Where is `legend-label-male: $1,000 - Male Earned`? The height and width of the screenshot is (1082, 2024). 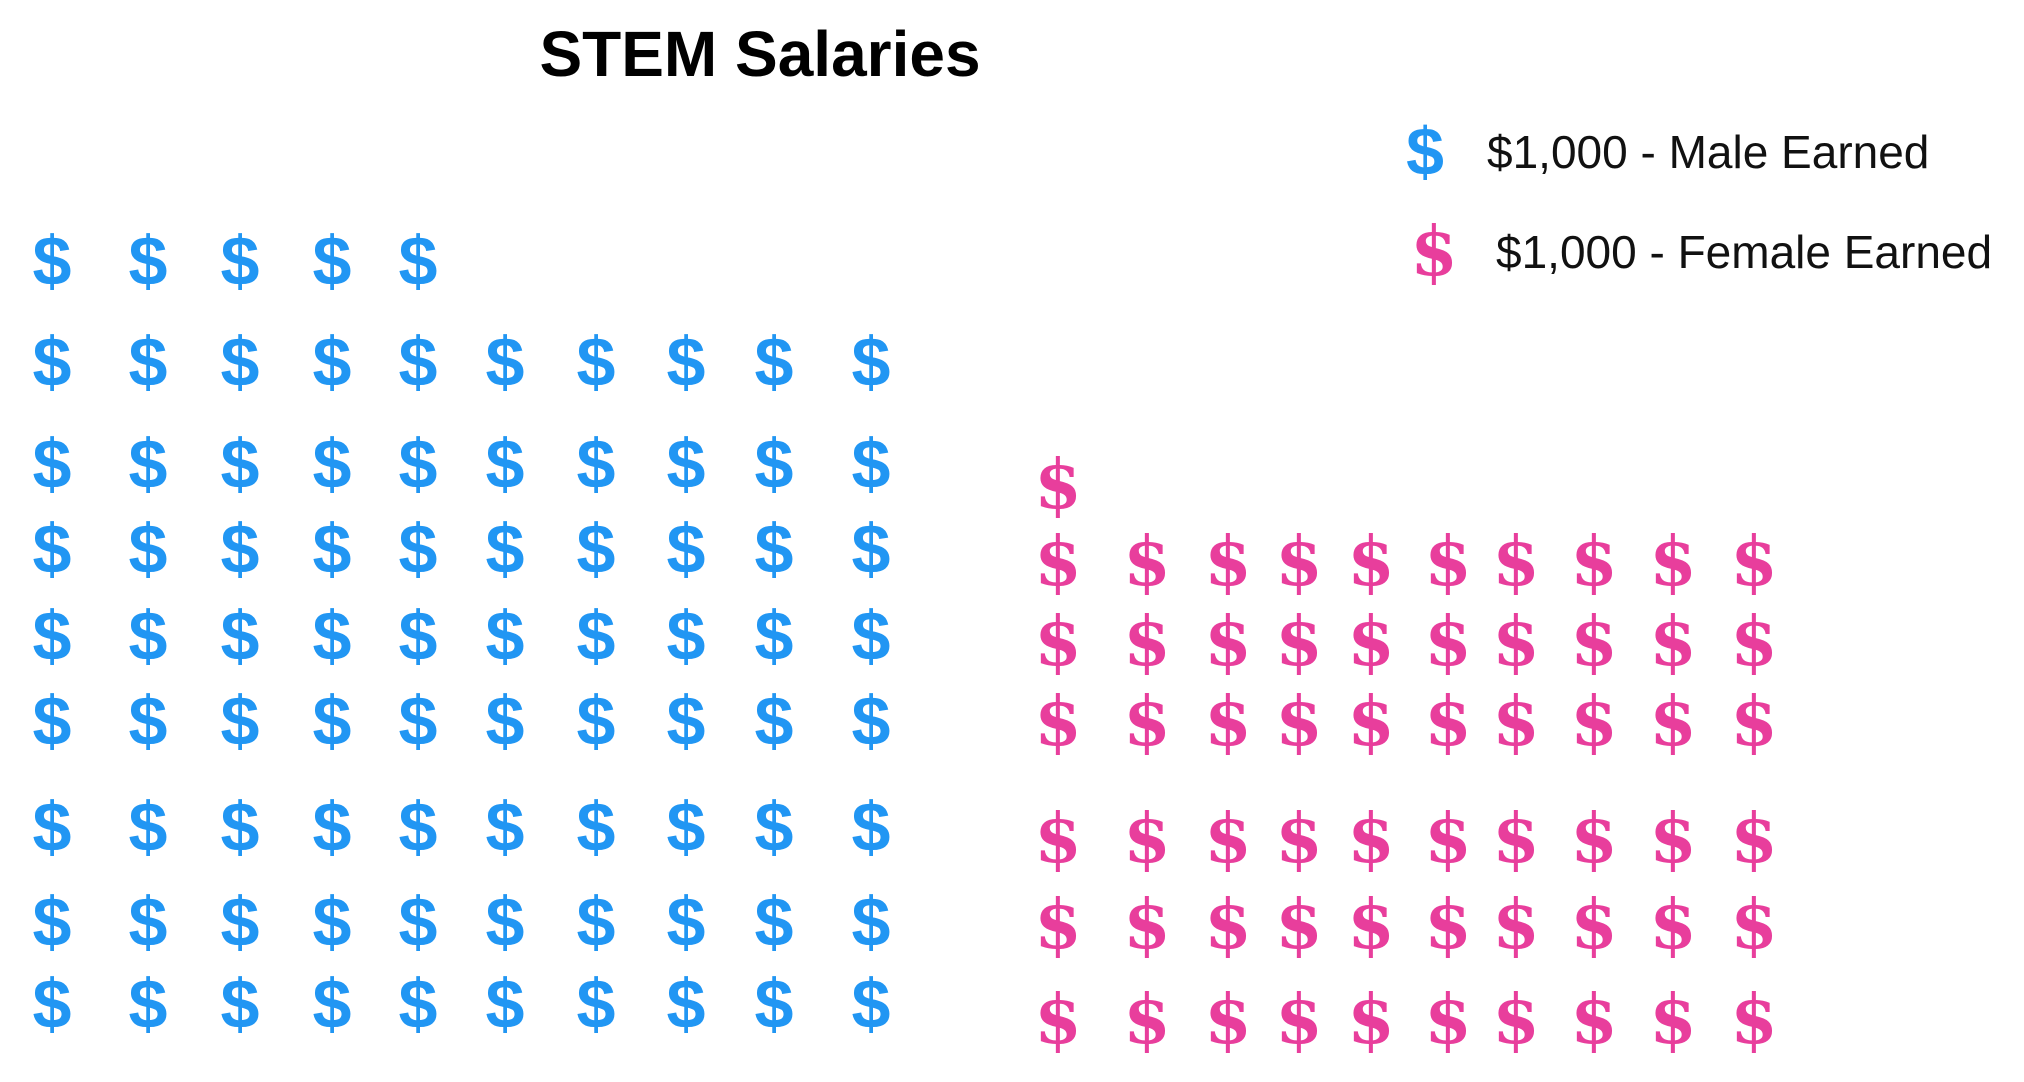
legend-label-male: $1,000 - Male Earned is located at coordinates (1708, 152).